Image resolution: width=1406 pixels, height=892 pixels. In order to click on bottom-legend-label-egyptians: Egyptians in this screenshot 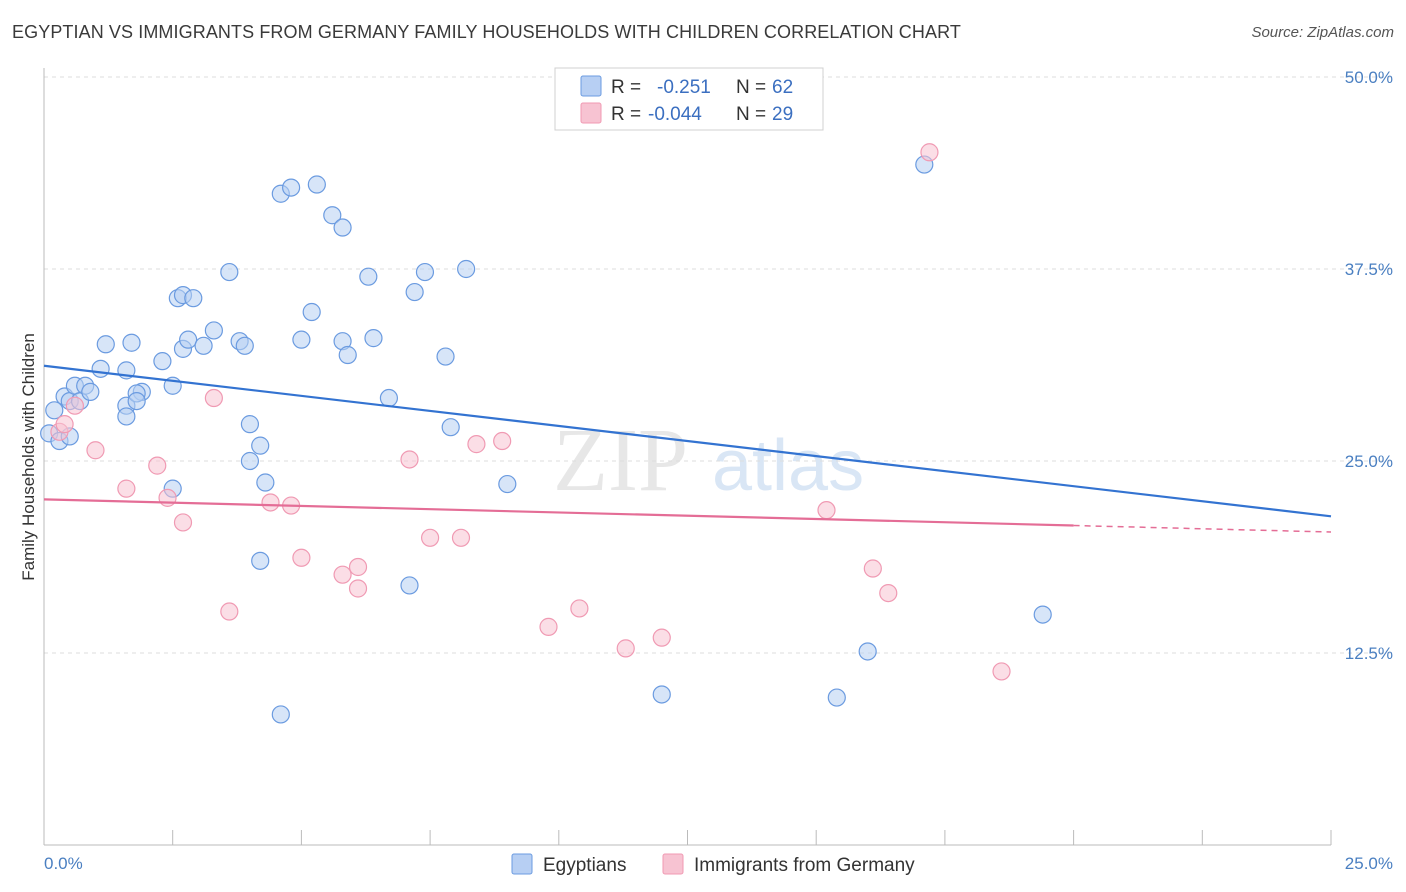, I will do `click(584, 865)`.